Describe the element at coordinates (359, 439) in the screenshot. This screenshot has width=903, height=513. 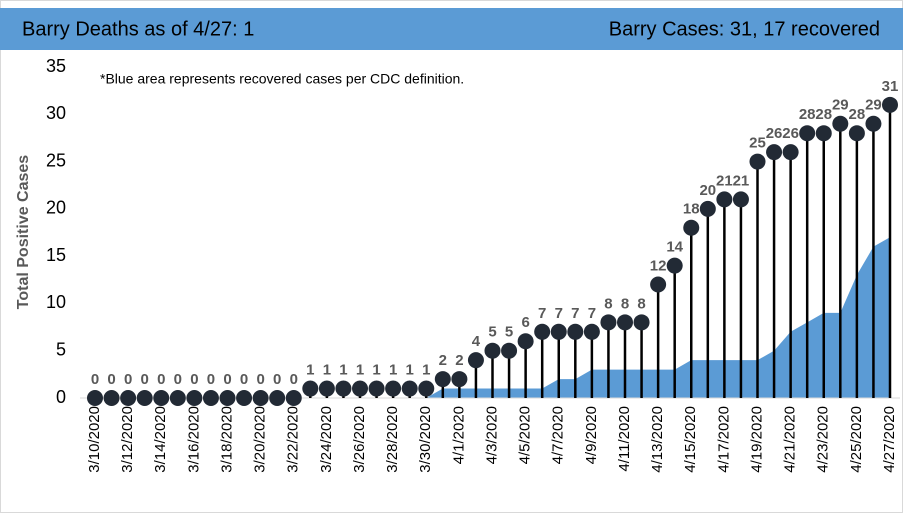
I see `x-tick-label: 3/26/2020` at that location.